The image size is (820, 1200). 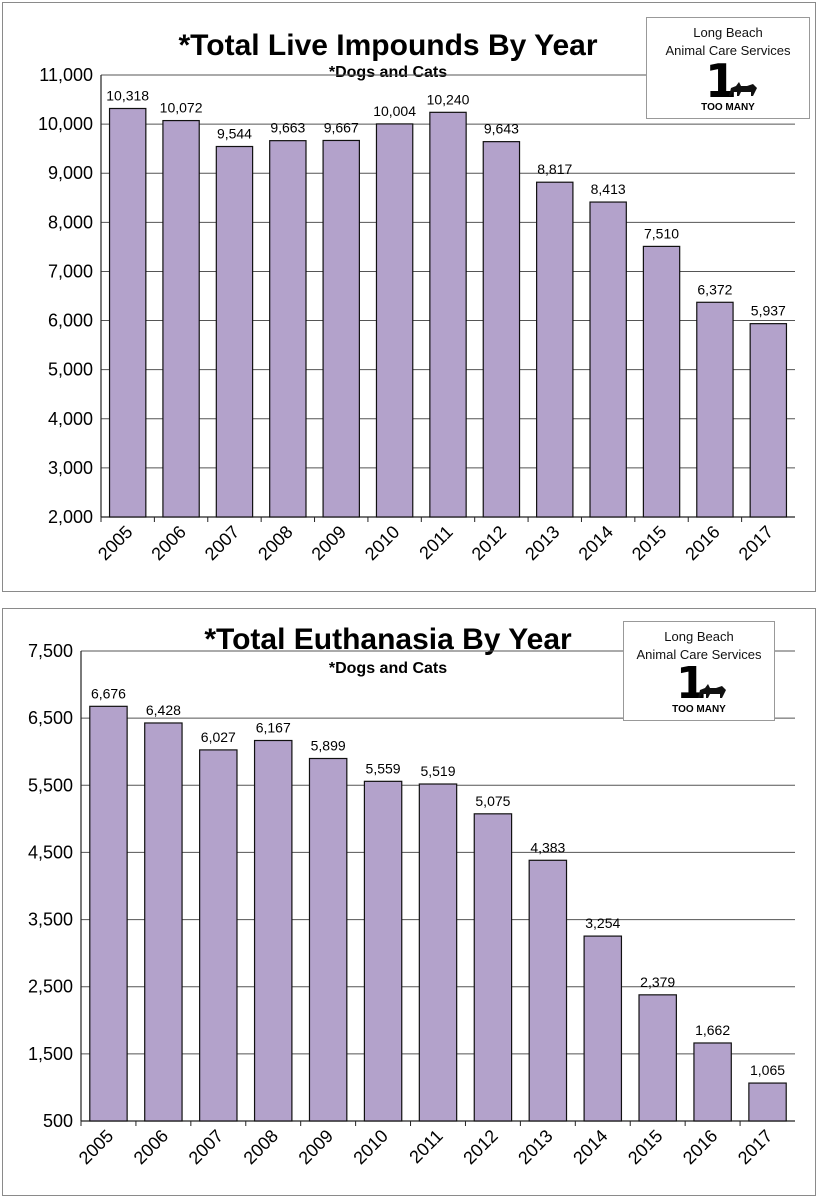 I want to click on data-label: 7,510, so click(x=661, y=233).